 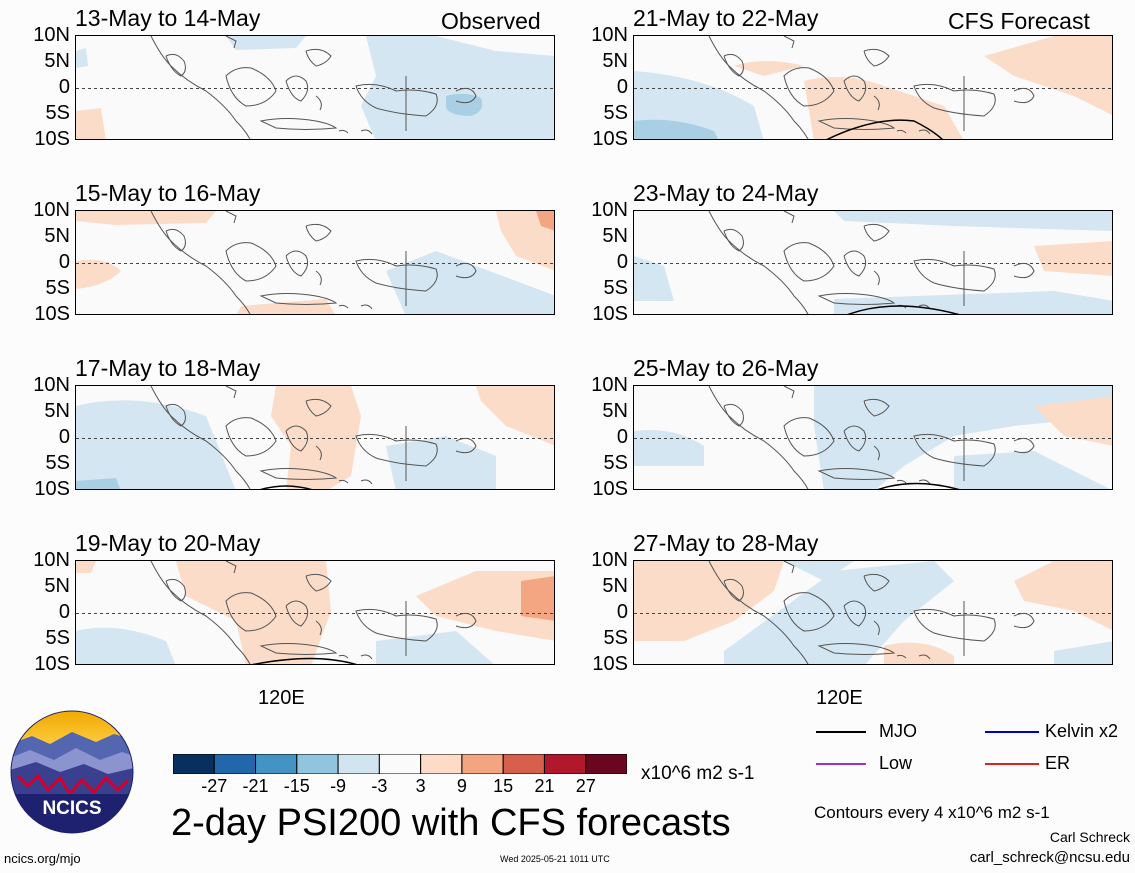 I want to click on lat-label-r3-1: 5N, so click(x=615, y=411).